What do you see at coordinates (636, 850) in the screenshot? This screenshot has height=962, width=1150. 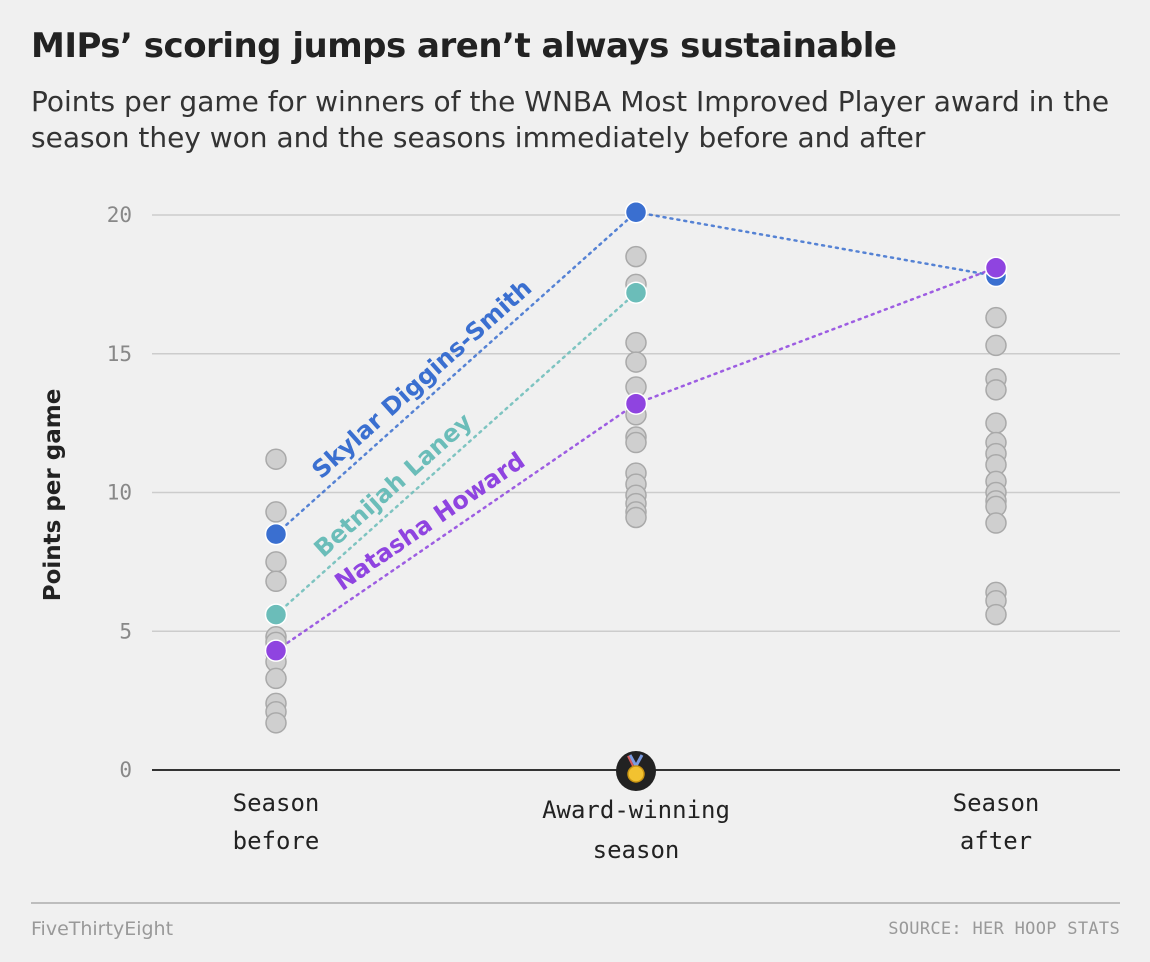 I see `category-label: season` at bounding box center [636, 850].